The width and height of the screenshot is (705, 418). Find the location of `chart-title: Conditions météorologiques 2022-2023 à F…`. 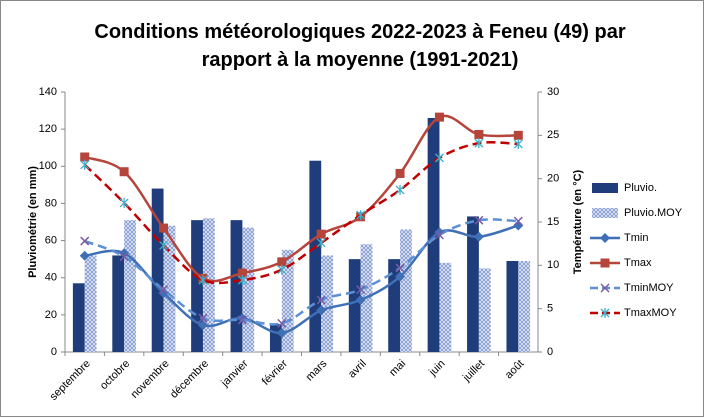

chart-title: Conditions météorologiques 2022-2023 à F… is located at coordinates (360, 46).